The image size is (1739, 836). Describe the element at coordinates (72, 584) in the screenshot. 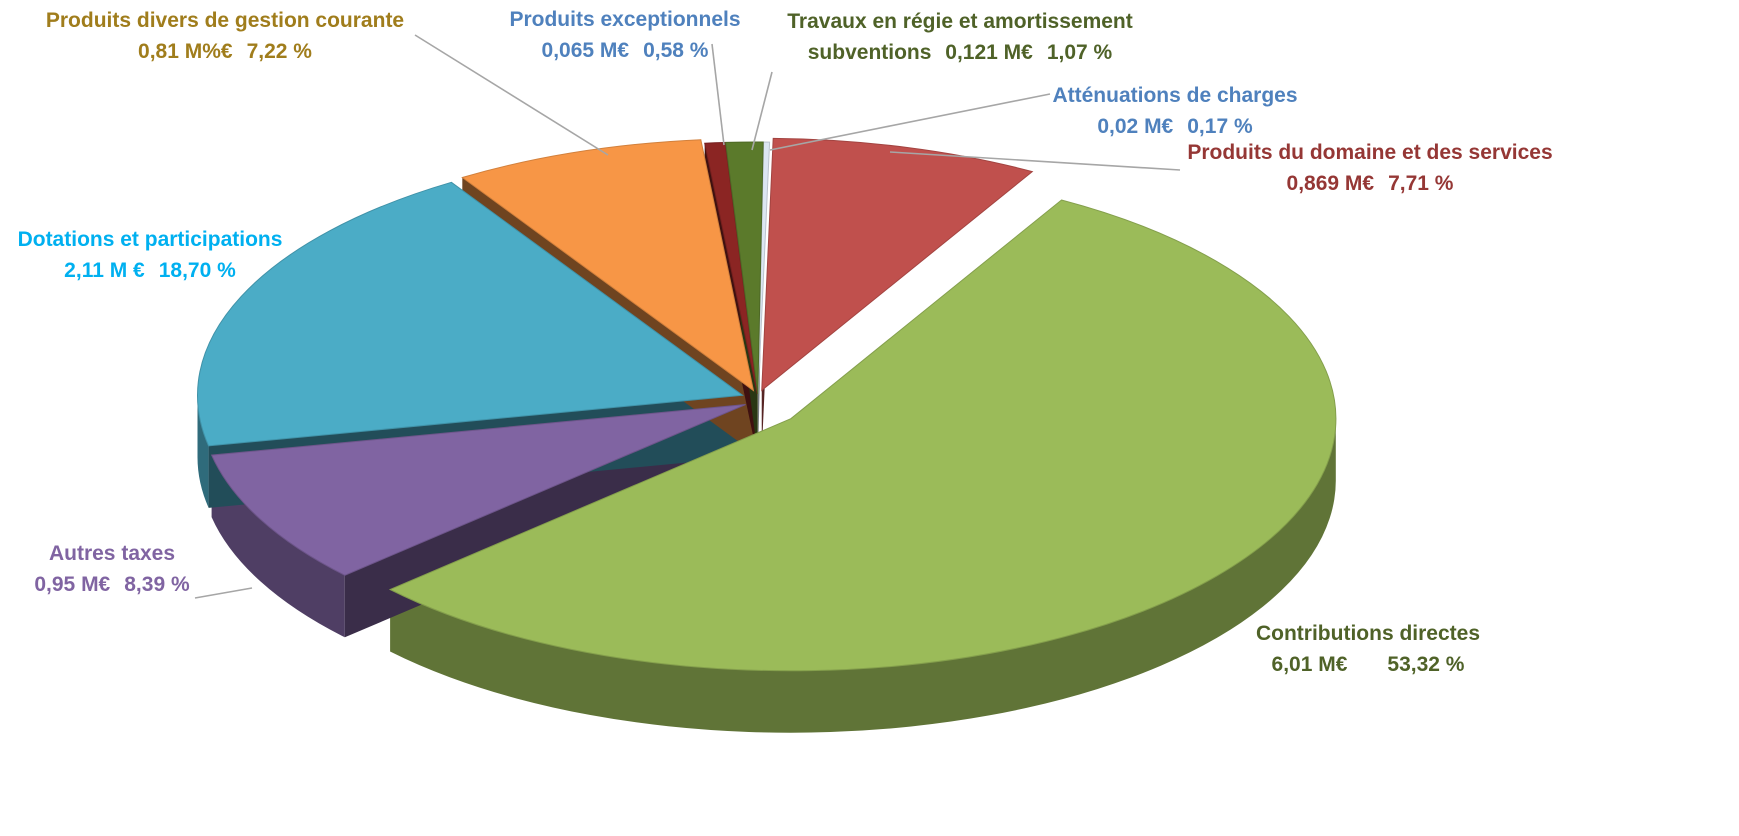

I see `amount-label: 0,95 M€` at that location.